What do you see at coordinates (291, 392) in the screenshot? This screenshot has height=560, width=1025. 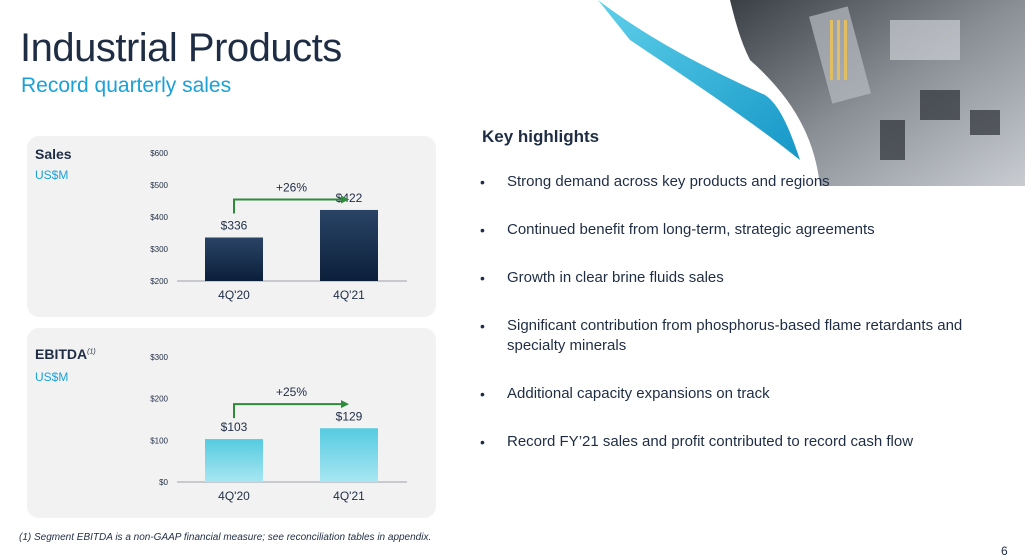 I see `ebitda-growth-label: +25%` at bounding box center [291, 392].